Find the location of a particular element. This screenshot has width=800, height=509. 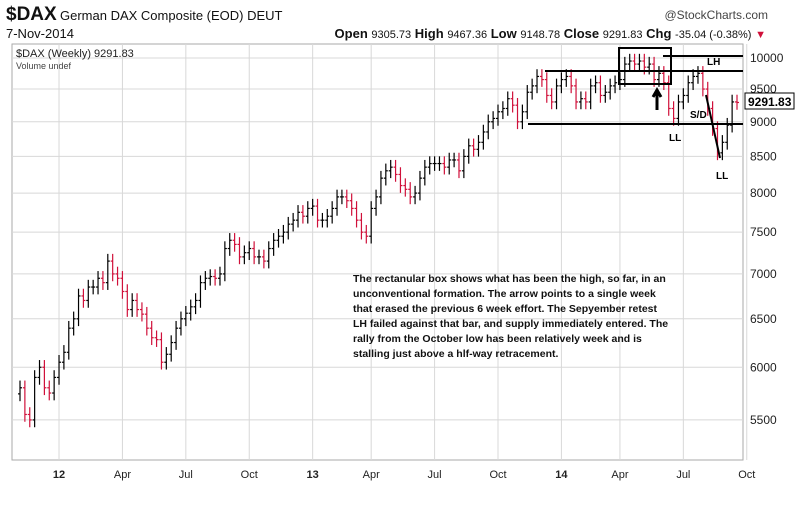

label-ll-2: LL is located at coordinates (722, 176).